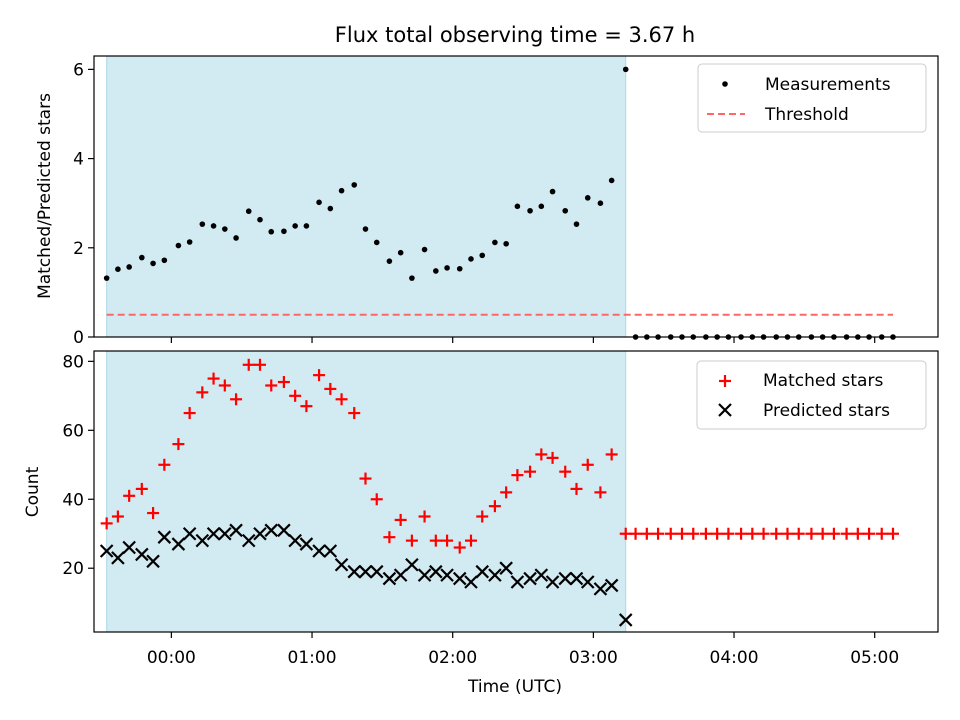  I want to click on legend-measurements-label: Measurements, so click(828, 85).